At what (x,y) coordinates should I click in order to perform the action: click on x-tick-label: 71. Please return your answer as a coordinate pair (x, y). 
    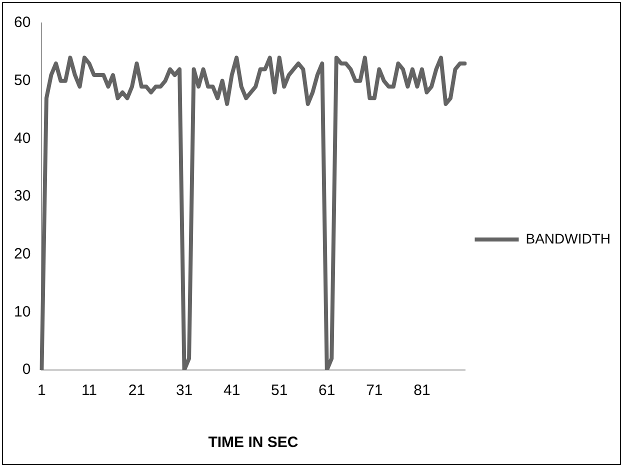
    Looking at the image, I should click on (374, 391).